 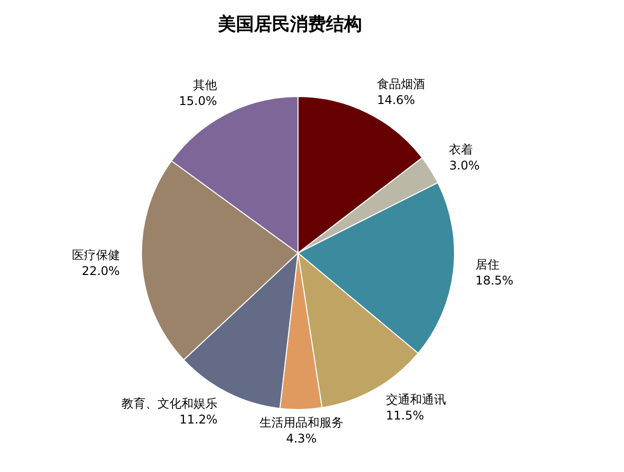 I want to click on data-label: 22.0%, so click(x=101, y=271).